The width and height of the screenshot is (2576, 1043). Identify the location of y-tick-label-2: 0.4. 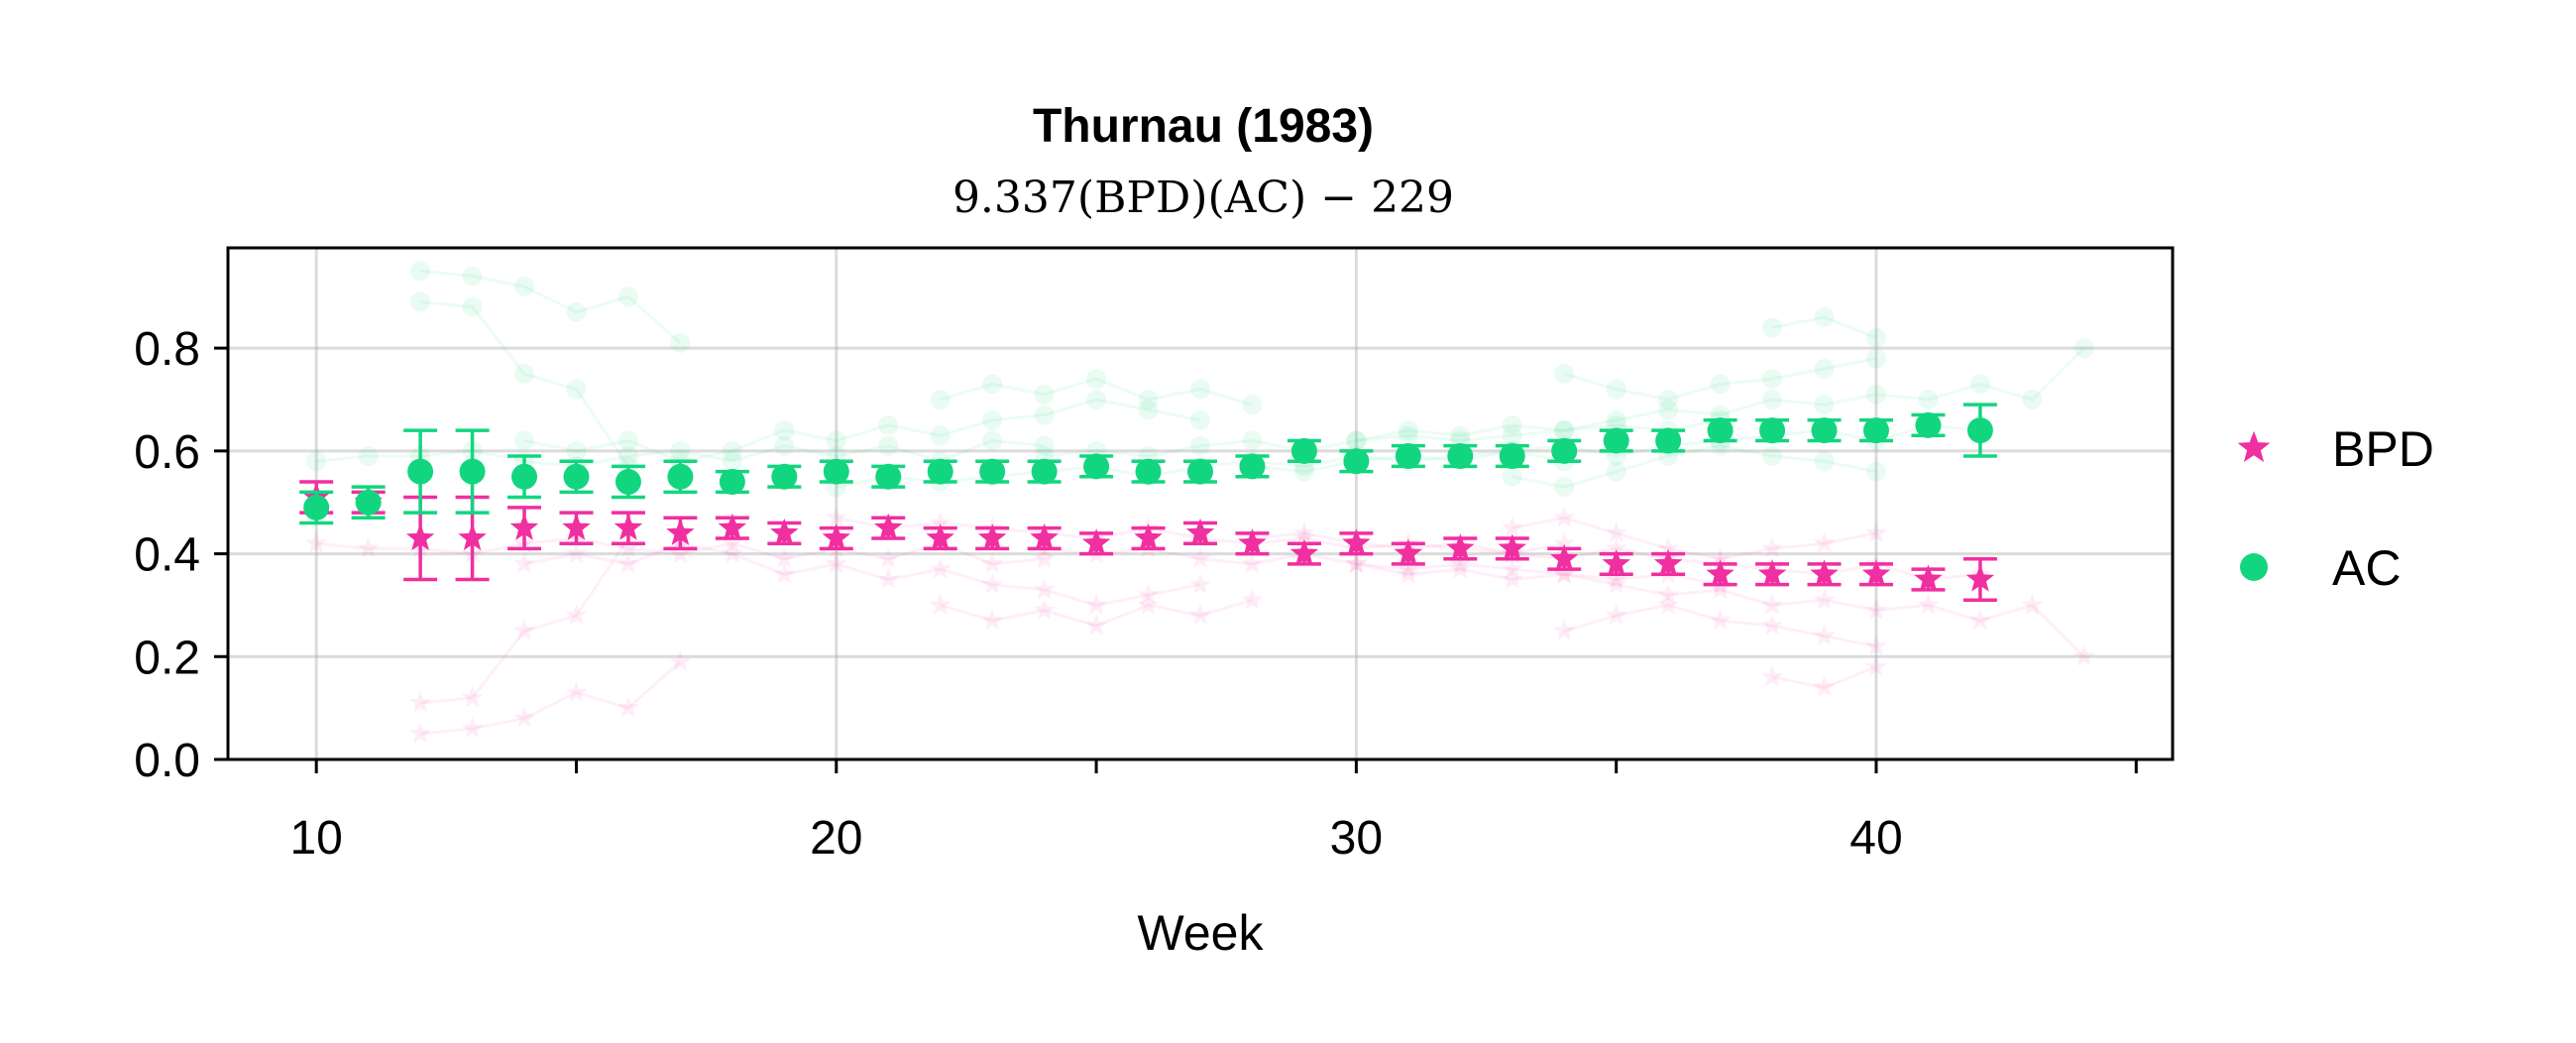
(167, 555).